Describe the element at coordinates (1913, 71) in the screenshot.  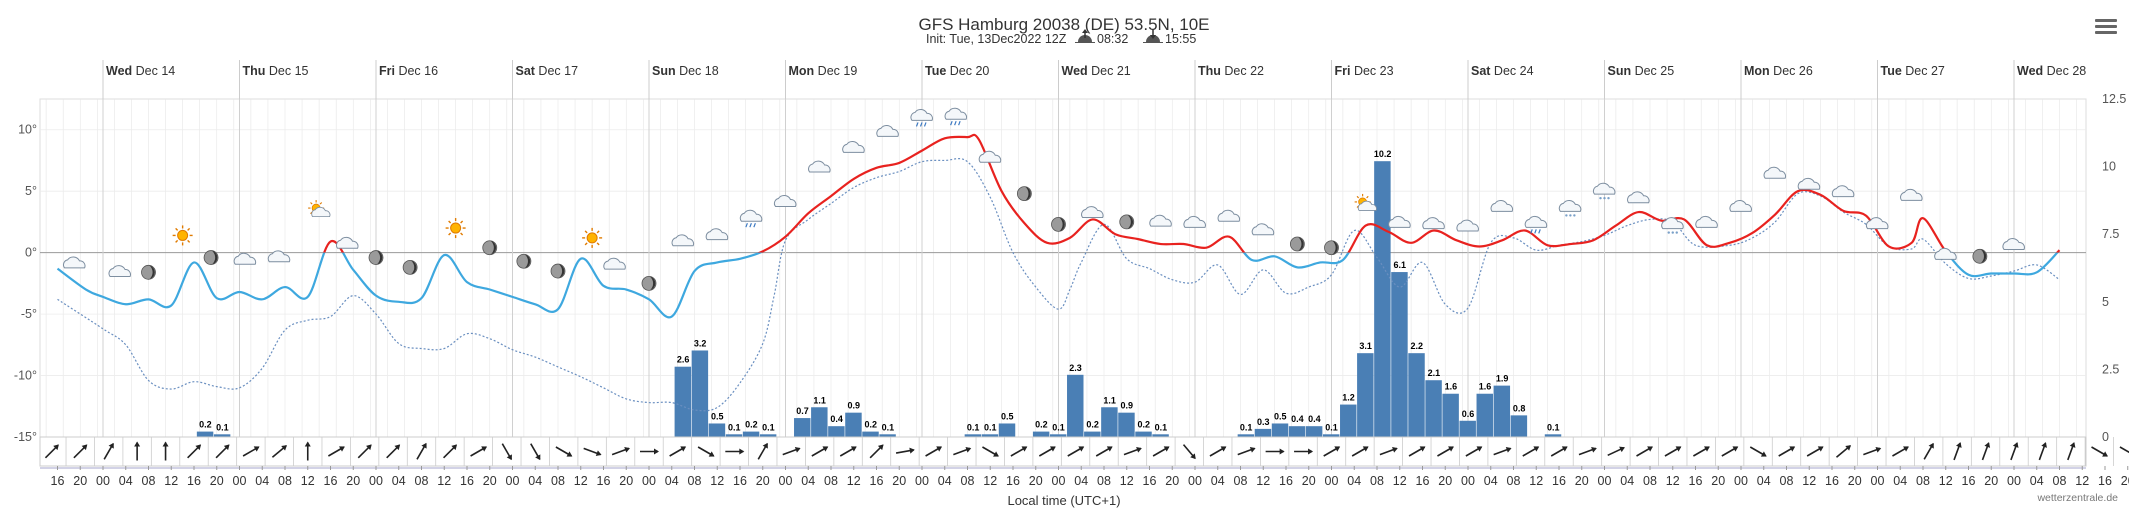
I see `day-label: Tue Dec 27` at that location.